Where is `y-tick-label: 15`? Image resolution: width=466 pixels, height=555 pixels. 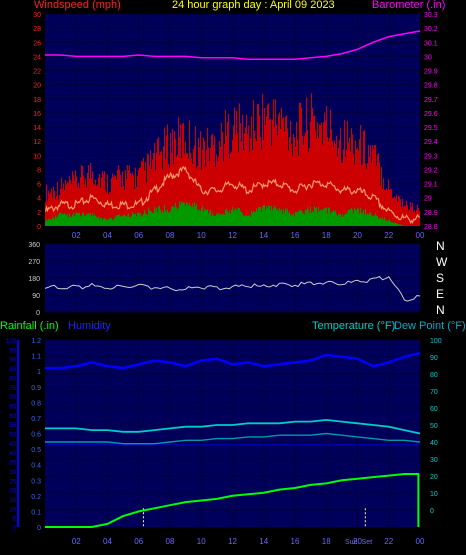
y-tick-label: 15 is located at coordinates (12, 501).